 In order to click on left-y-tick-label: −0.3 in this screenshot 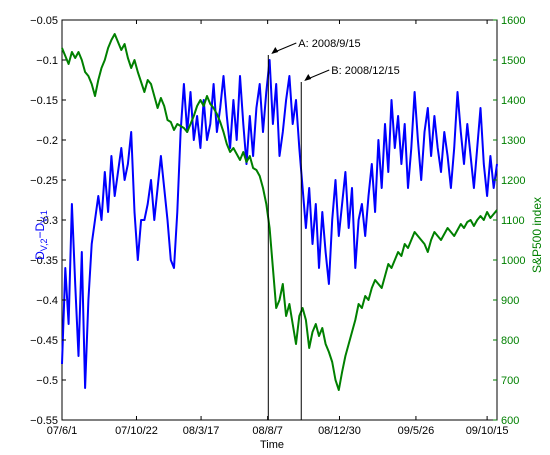, I will do `click(47, 221)`.